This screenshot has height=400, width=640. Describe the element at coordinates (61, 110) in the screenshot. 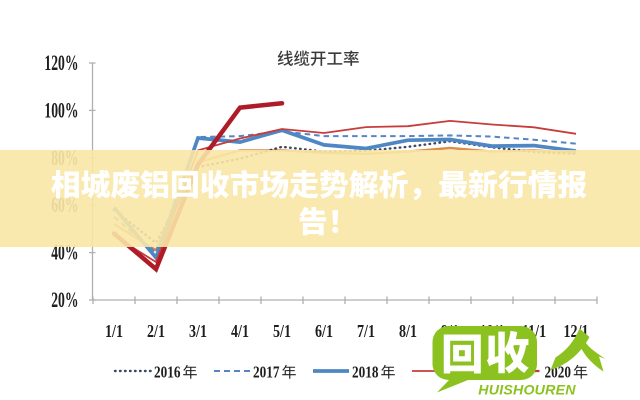

I see `svg-text: 100%` at that location.